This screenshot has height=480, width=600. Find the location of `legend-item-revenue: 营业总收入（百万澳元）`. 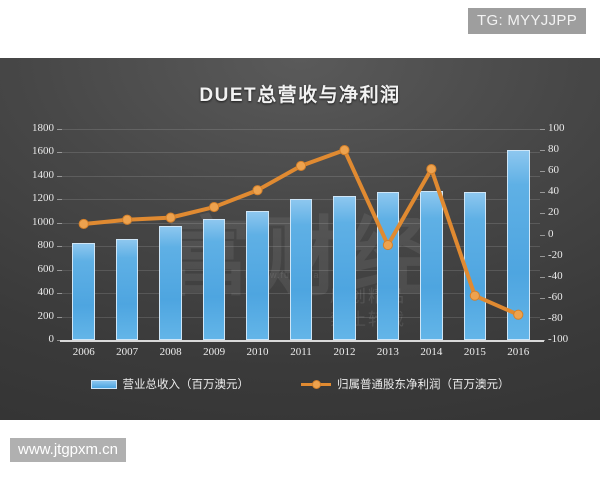

legend-item-revenue: 营业总收入（百万澳元） is located at coordinates (170, 384).